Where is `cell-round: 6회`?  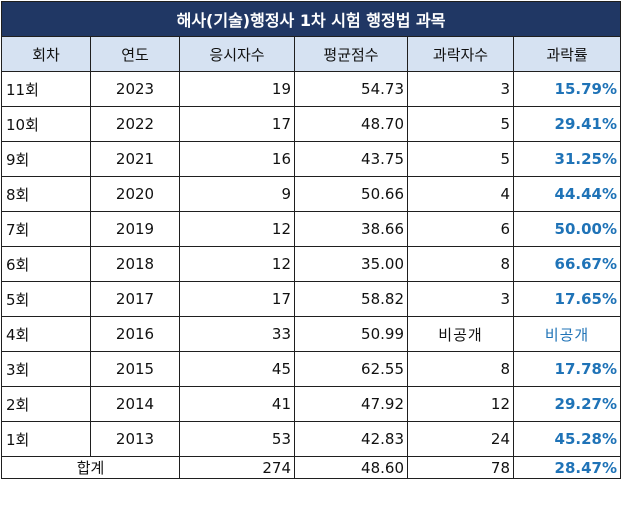 cell-round: 6회 is located at coordinates (46, 264).